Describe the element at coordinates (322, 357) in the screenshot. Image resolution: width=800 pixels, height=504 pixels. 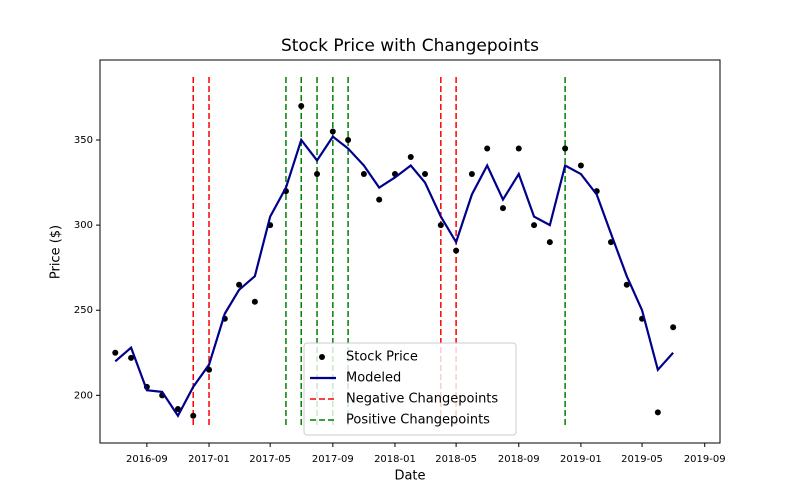
I see `legend-marker` at that location.